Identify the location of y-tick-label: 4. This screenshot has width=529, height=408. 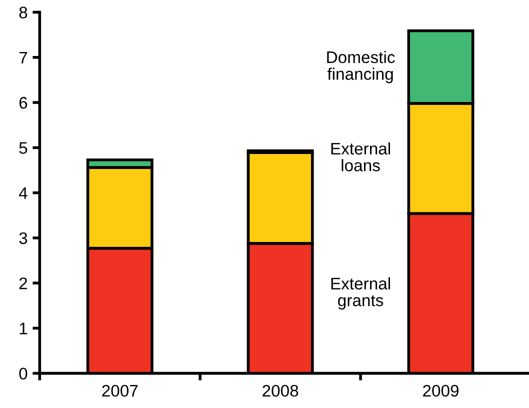
(23, 193).